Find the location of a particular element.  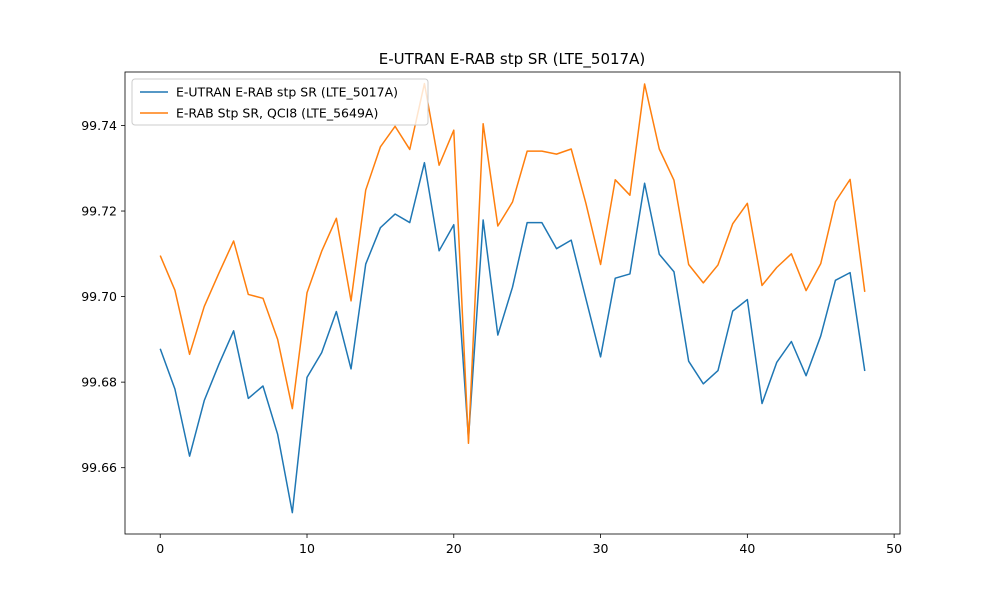

y-tick-label: 99.68 is located at coordinates (99, 382).